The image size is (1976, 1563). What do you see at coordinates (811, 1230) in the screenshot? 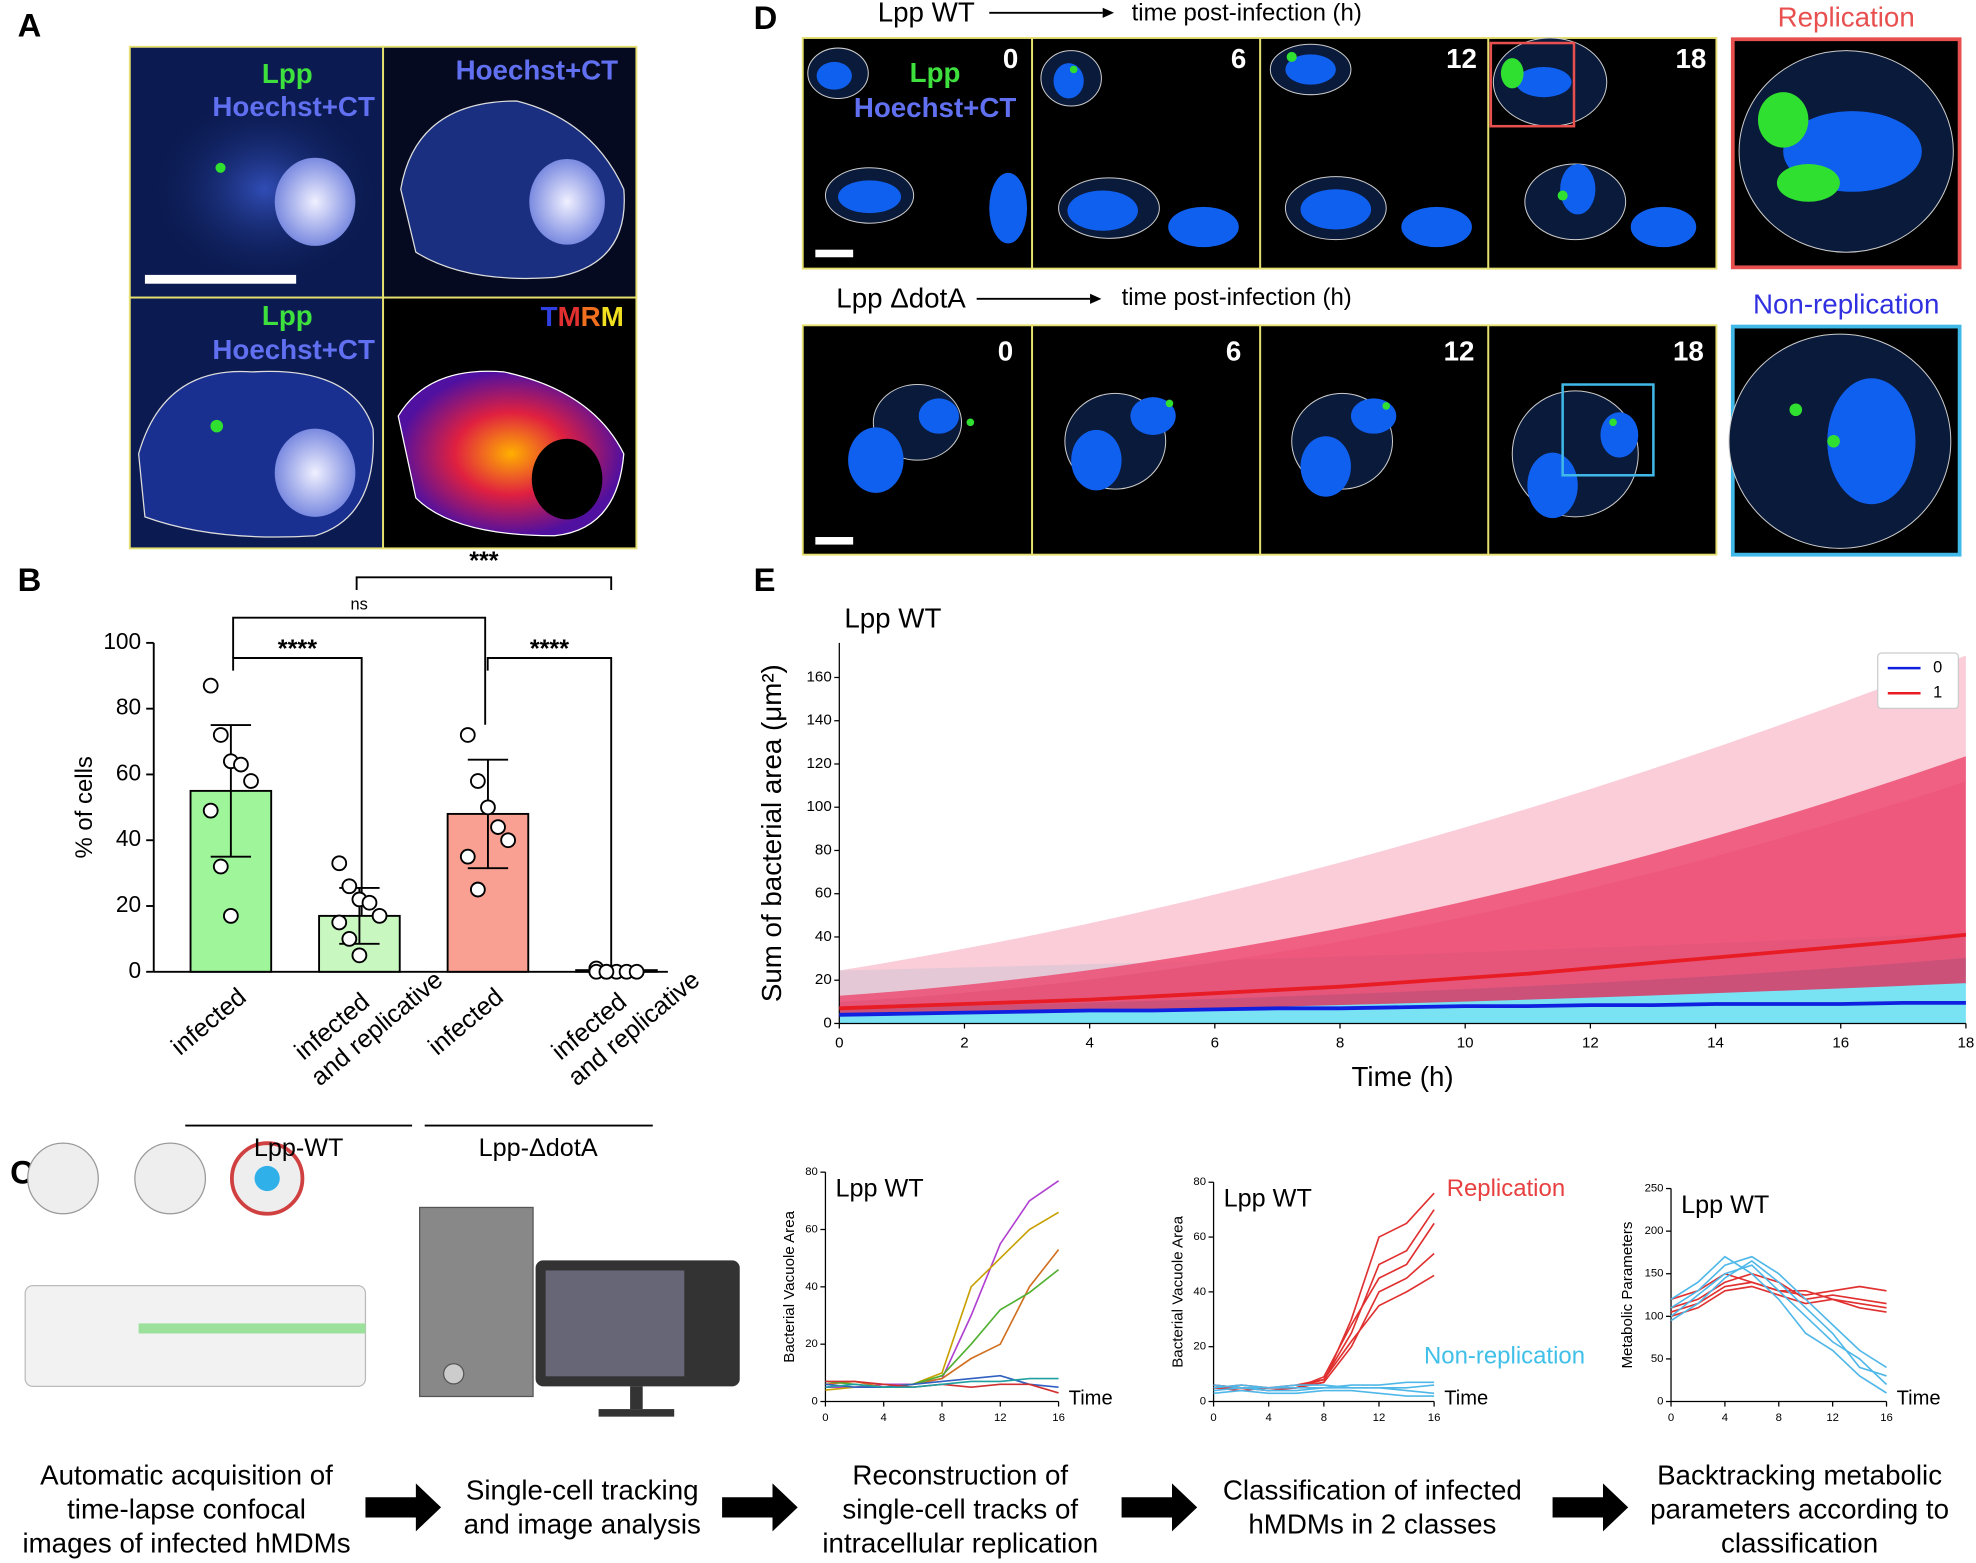
I see `y-tick-label: 60` at bounding box center [811, 1230].